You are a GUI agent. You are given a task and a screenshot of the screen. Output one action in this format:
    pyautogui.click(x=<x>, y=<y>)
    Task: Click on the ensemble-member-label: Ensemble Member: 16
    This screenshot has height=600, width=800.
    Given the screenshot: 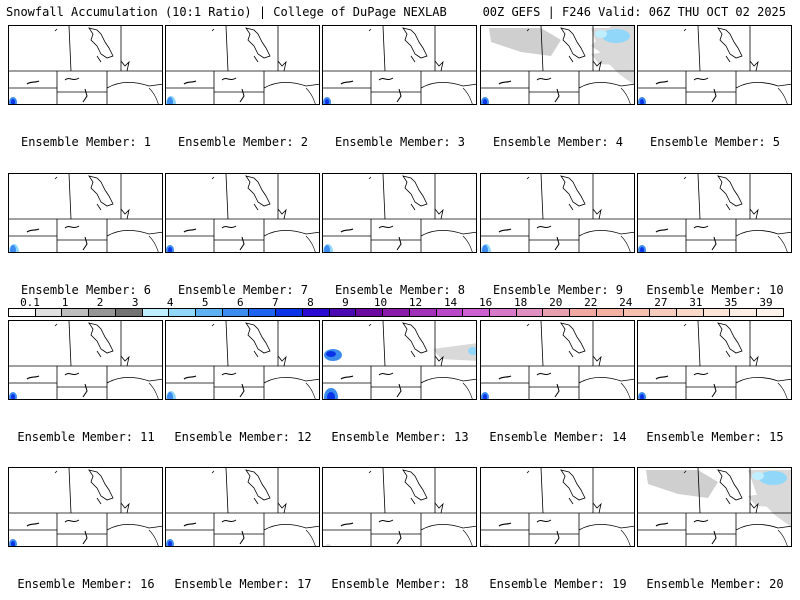 What is the action you would take?
    pyautogui.click(x=86, y=584)
    